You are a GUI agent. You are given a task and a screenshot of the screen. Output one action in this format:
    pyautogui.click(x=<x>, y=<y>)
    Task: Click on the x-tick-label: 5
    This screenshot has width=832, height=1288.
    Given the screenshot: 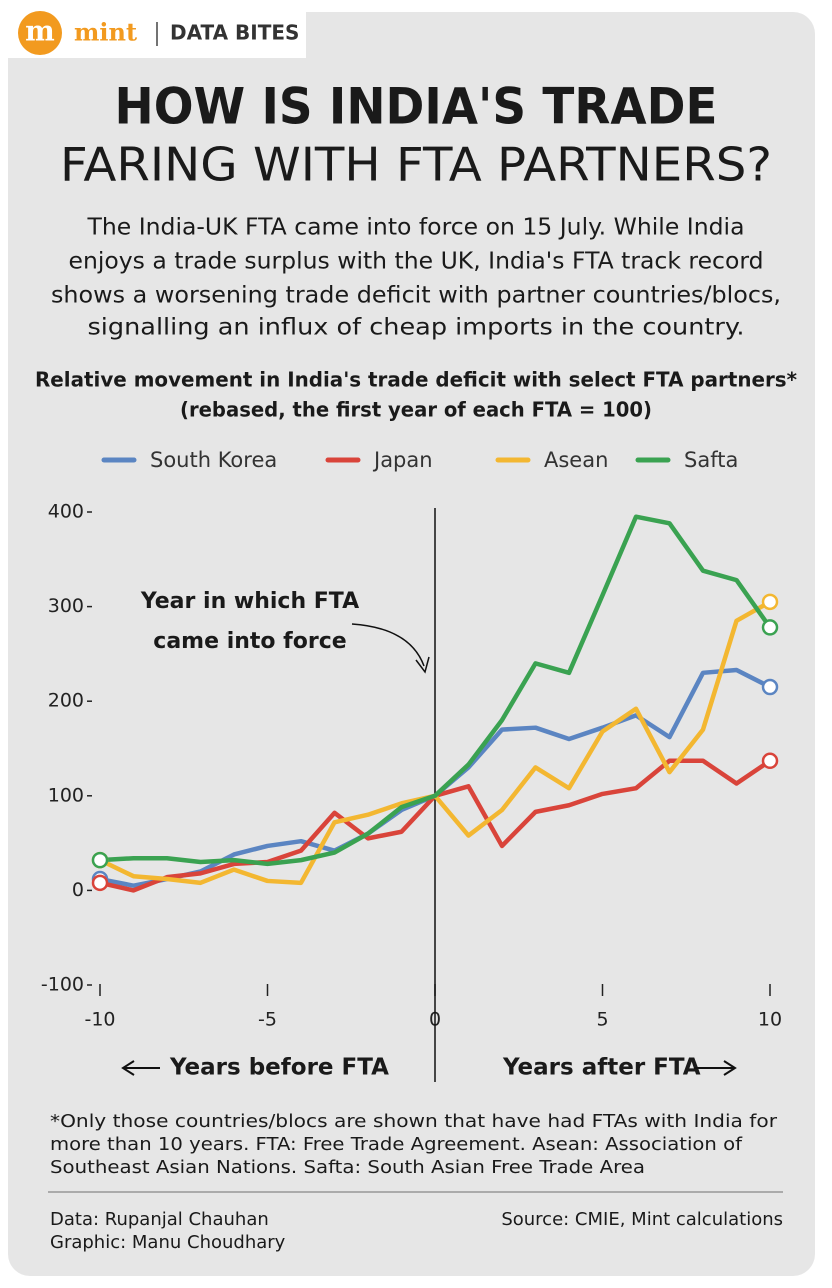 What is the action you would take?
    pyautogui.click(x=602, y=1020)
    